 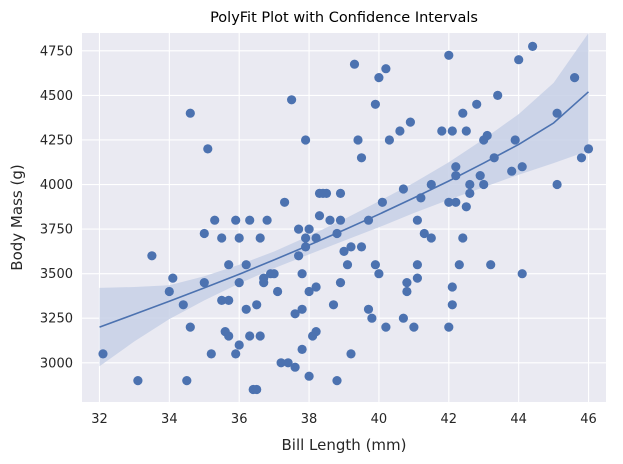 What do you see at coordinates (449, 419) in the screenshot?
I see `x-tick-label: 42` at bounding box center [449, 419].